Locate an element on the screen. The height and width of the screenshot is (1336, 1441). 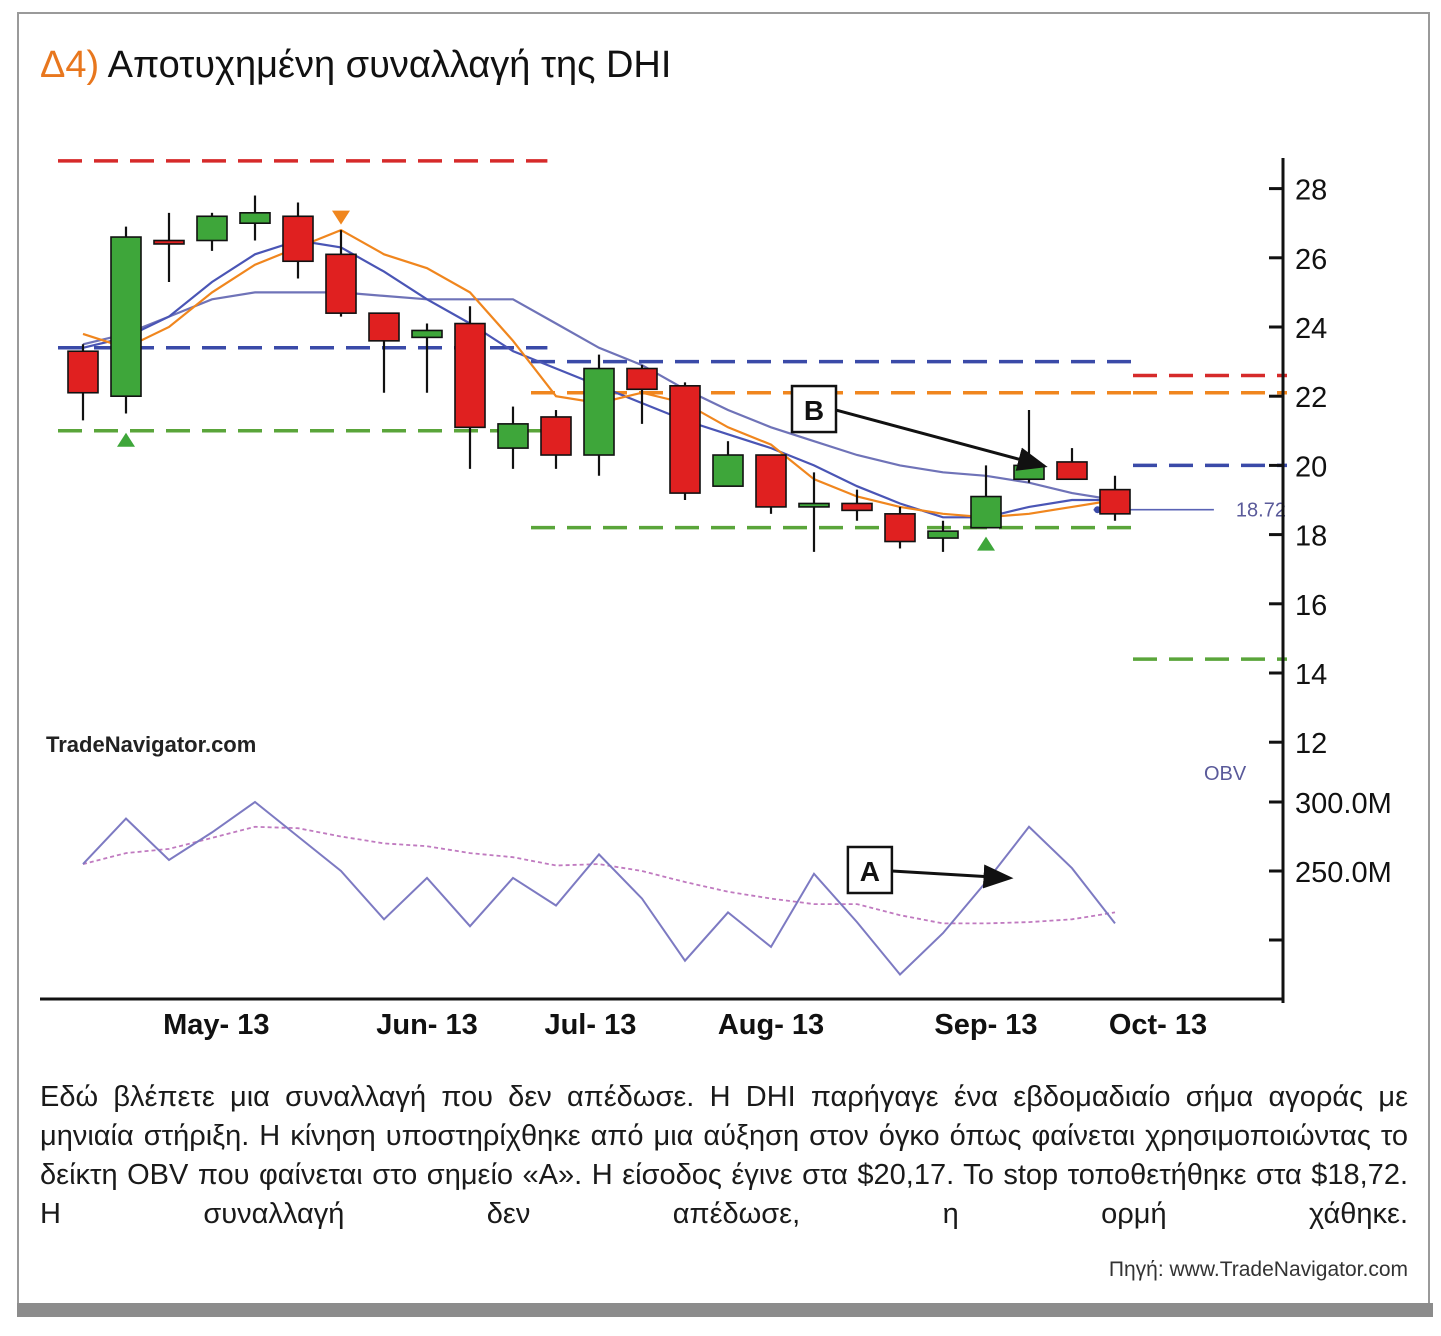
obv-signal-line is located at coordinates (599, 875).